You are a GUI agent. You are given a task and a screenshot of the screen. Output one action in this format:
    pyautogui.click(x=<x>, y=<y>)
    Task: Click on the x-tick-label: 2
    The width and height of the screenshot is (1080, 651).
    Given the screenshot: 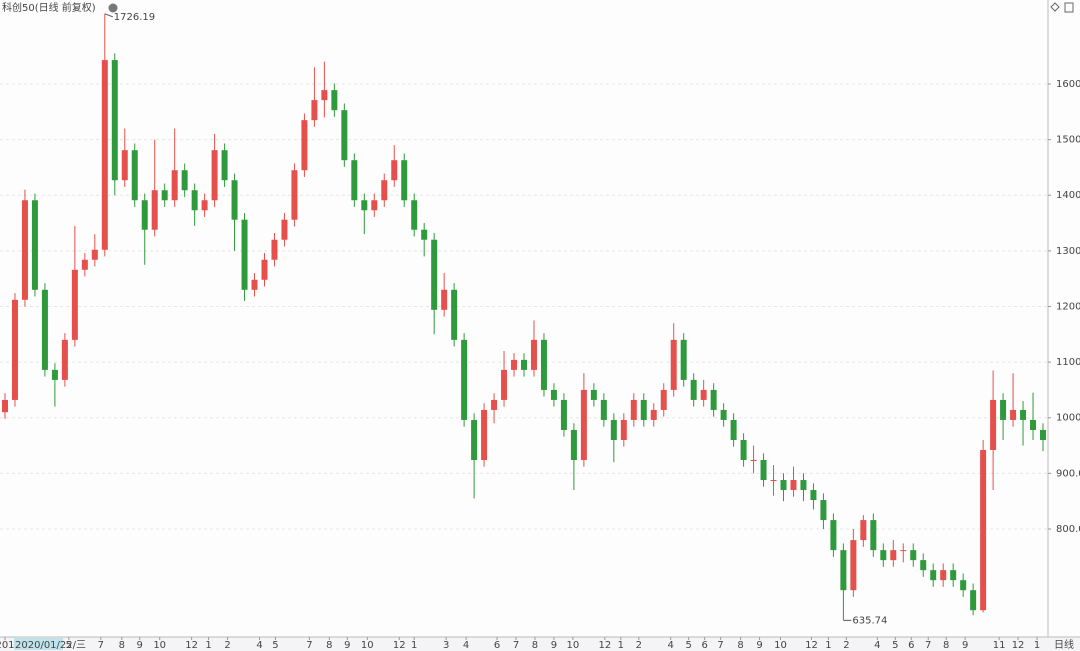 What is the action you would take?
    pyautogui.click(x=639, y=645)
    